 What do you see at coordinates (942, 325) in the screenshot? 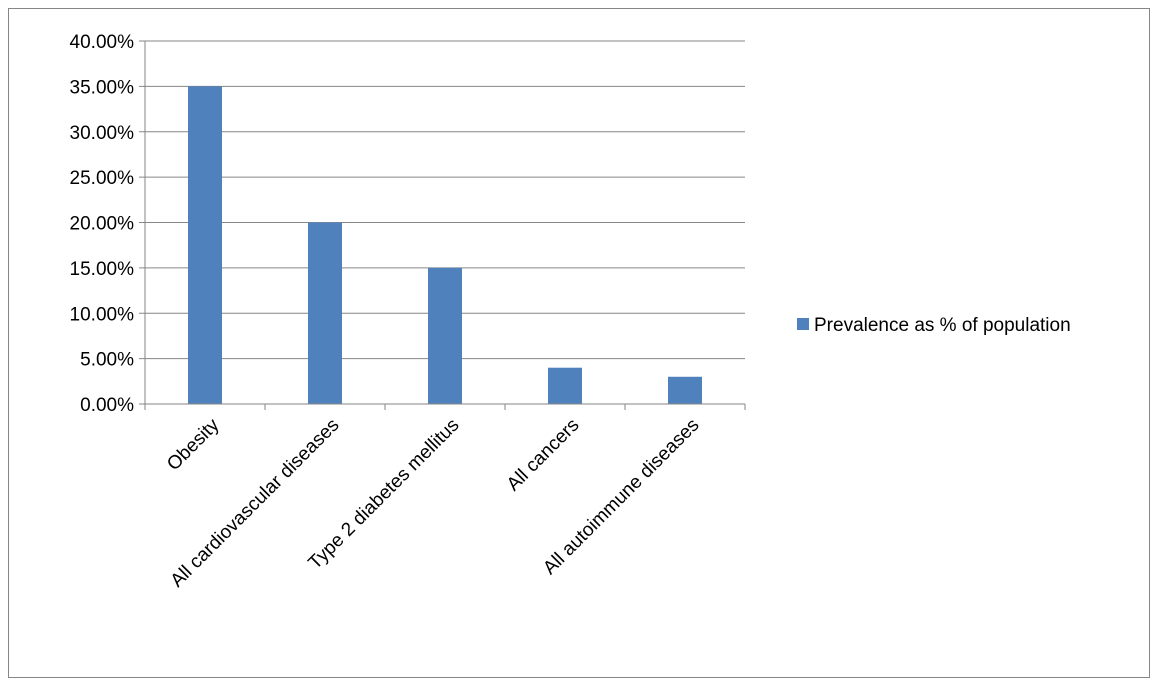
I see `legend-label: Prevalence as % of population` at bounding box center [942, 325].